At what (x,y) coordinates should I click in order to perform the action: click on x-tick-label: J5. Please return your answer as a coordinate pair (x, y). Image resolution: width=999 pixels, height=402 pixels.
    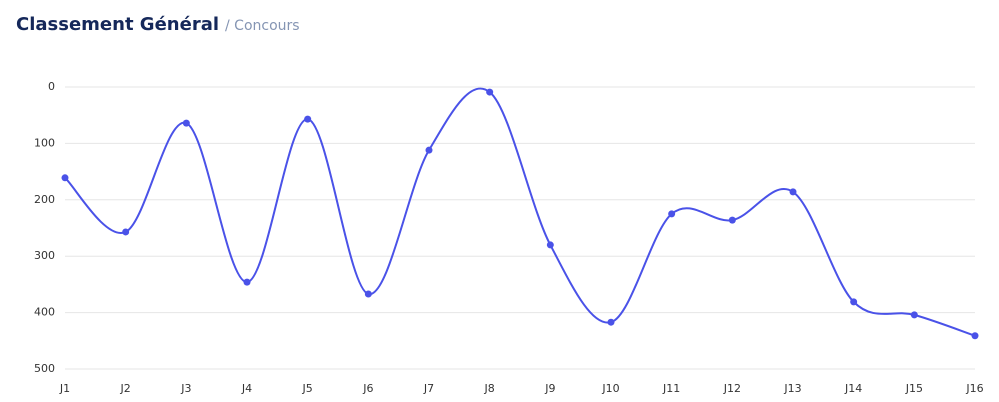
    Looking at the image, I should click on (307, 388).